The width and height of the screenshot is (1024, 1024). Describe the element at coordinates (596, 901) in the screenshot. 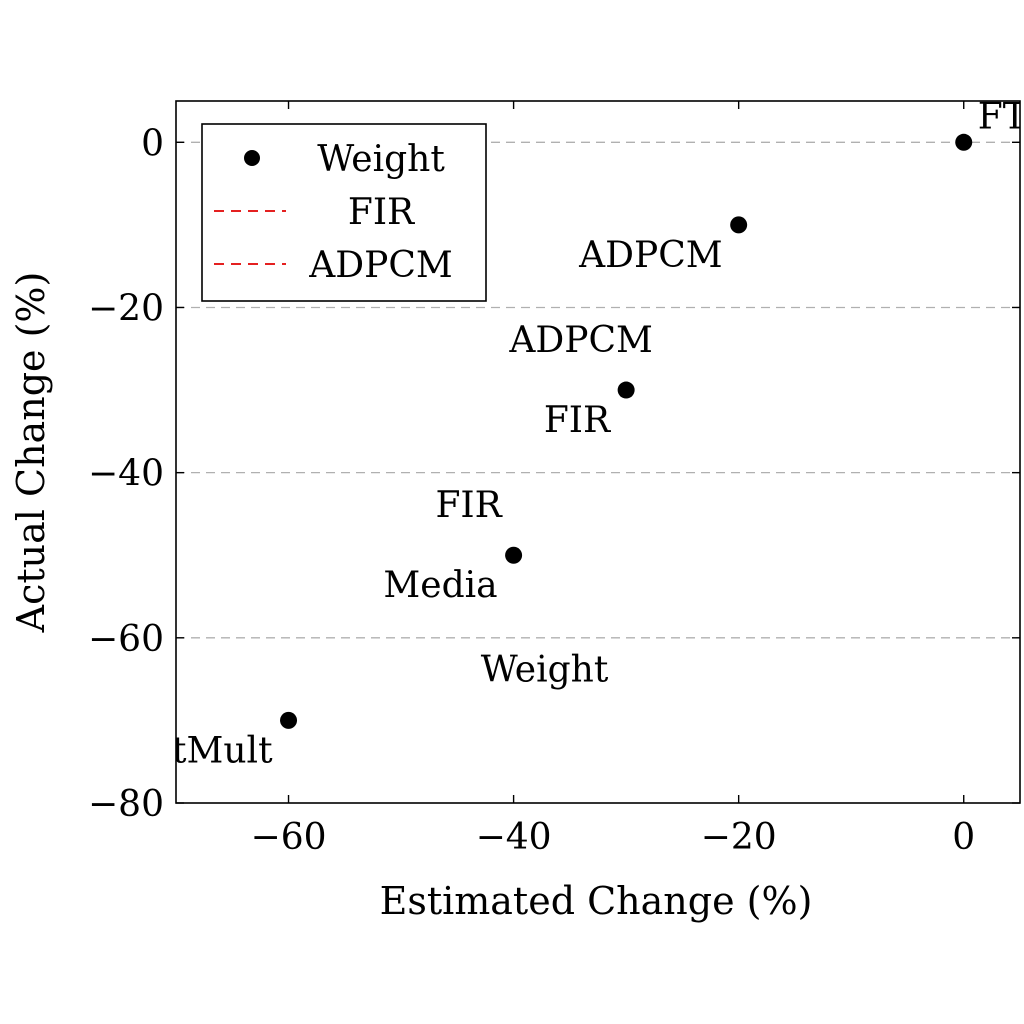

I see `x-axis-title: Estimated Change (%)` at that location.